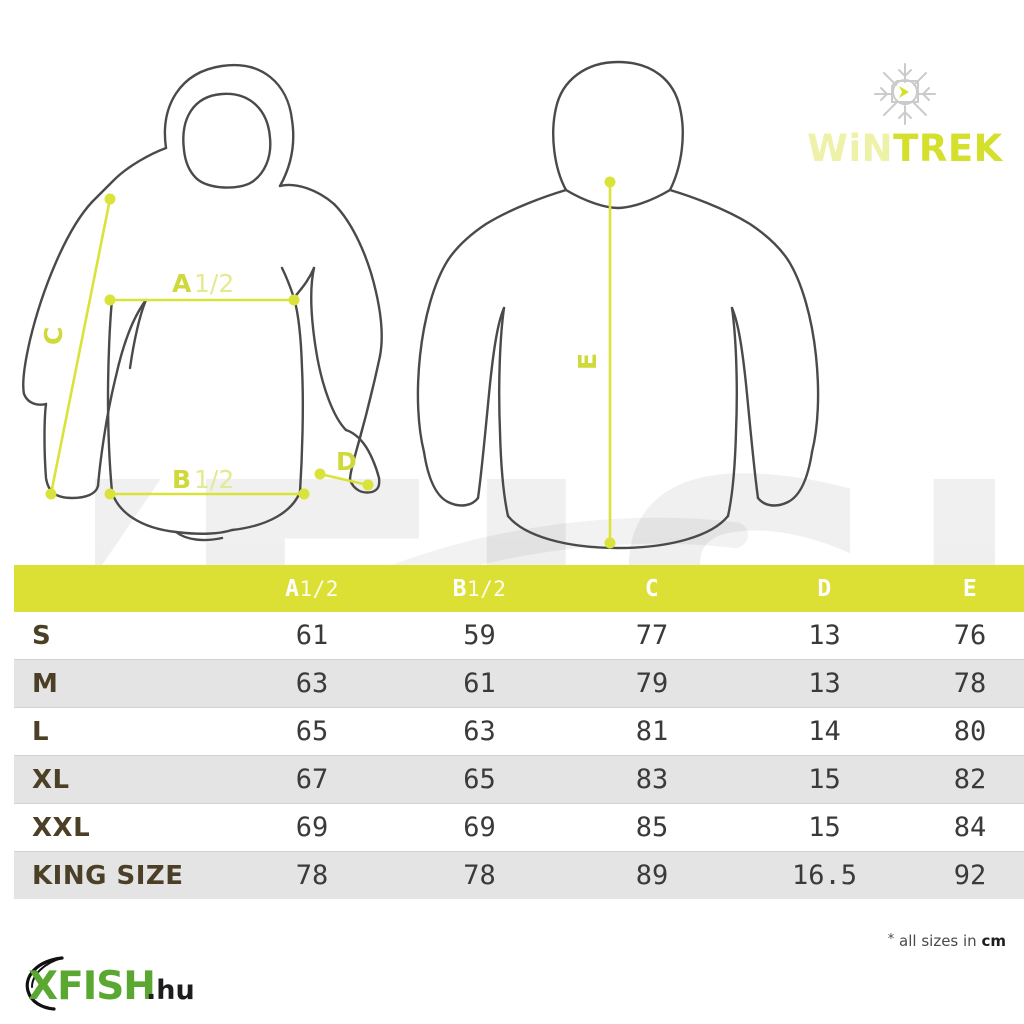 This screenshot has height=1024, width=1024. I want to click on cell-e: 92, so click(970, 875).